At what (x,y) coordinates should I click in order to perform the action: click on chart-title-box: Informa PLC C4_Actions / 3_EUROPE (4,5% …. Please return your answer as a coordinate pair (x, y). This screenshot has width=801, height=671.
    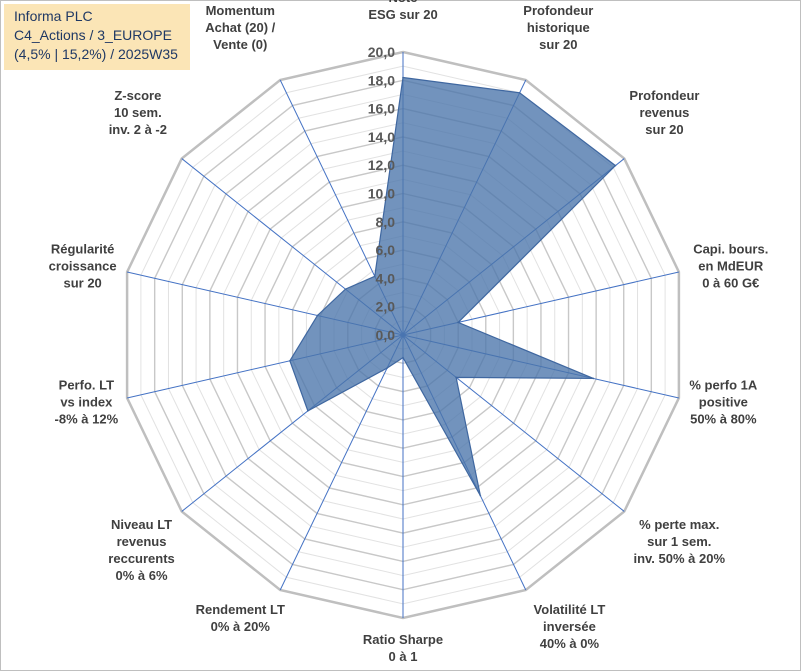
    Looking at the image, I should click on (97, 37).